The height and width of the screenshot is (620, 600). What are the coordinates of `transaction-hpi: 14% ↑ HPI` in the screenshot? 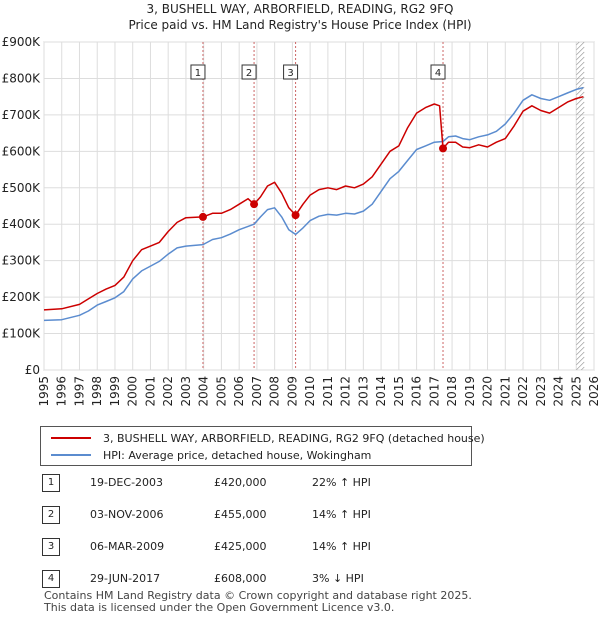 It's located at (341, 546).